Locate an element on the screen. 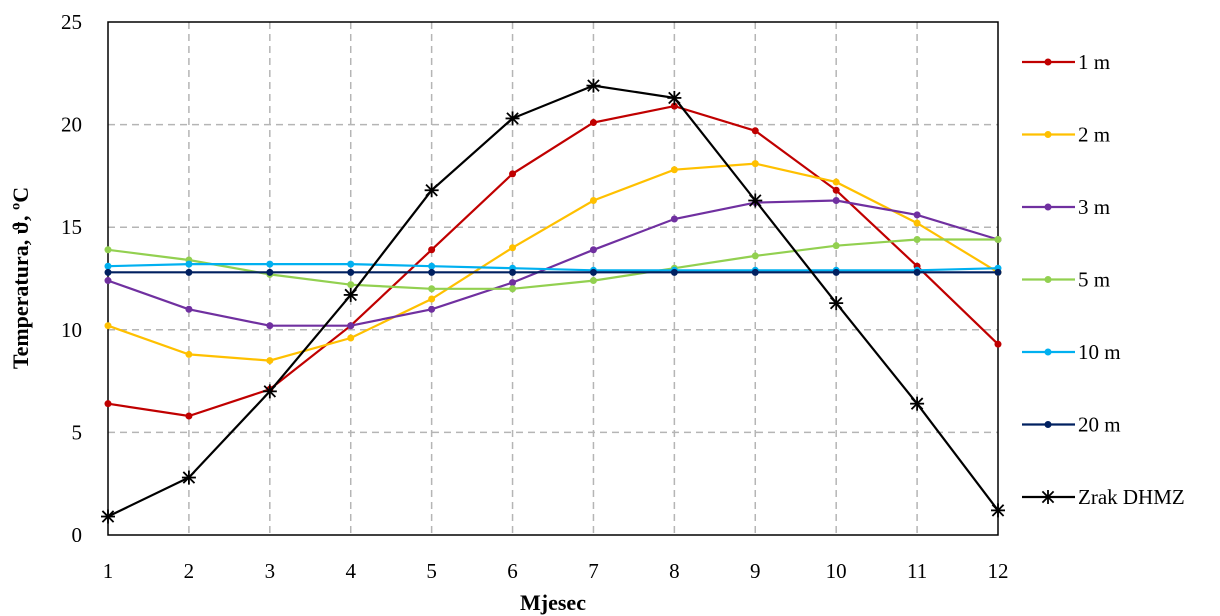  y-tick-label: 25 is located at coordinates (71, 22).